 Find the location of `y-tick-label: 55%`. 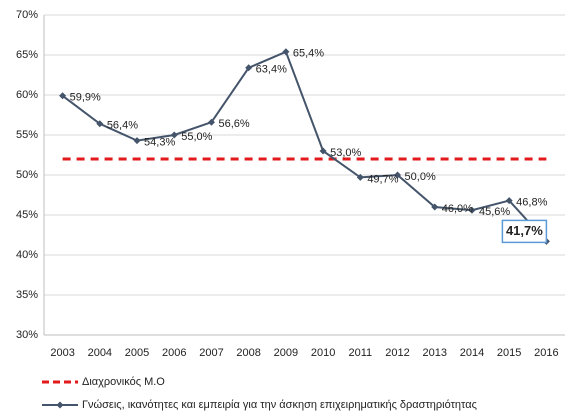

y-tick-label: 55% is located at coordinates (27, 135).